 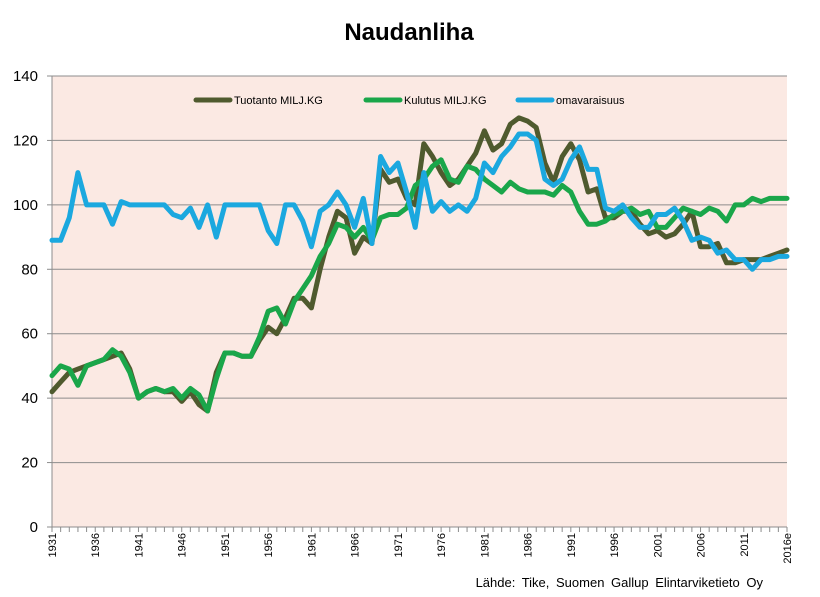 What do you see at coordinates (356, 545) in the screenshot?
I see `x-tick-label: 1966` at bounding box center [356, 545].